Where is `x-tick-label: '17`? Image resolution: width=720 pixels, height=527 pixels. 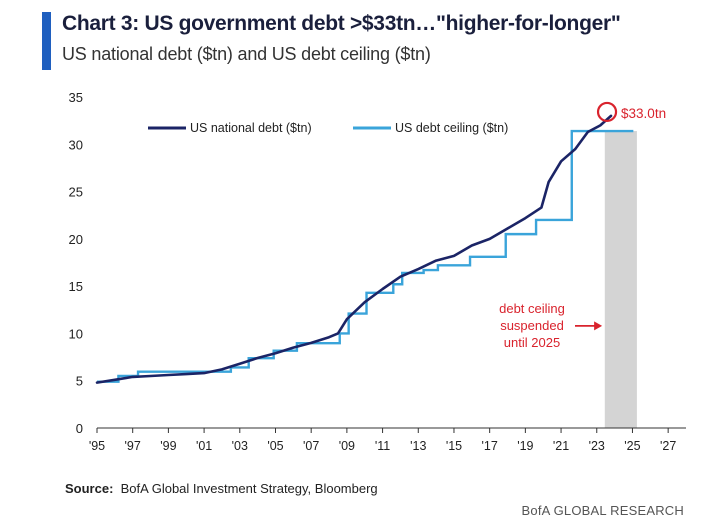 x-tick-label: '17 is located at coordinates (490, 446).